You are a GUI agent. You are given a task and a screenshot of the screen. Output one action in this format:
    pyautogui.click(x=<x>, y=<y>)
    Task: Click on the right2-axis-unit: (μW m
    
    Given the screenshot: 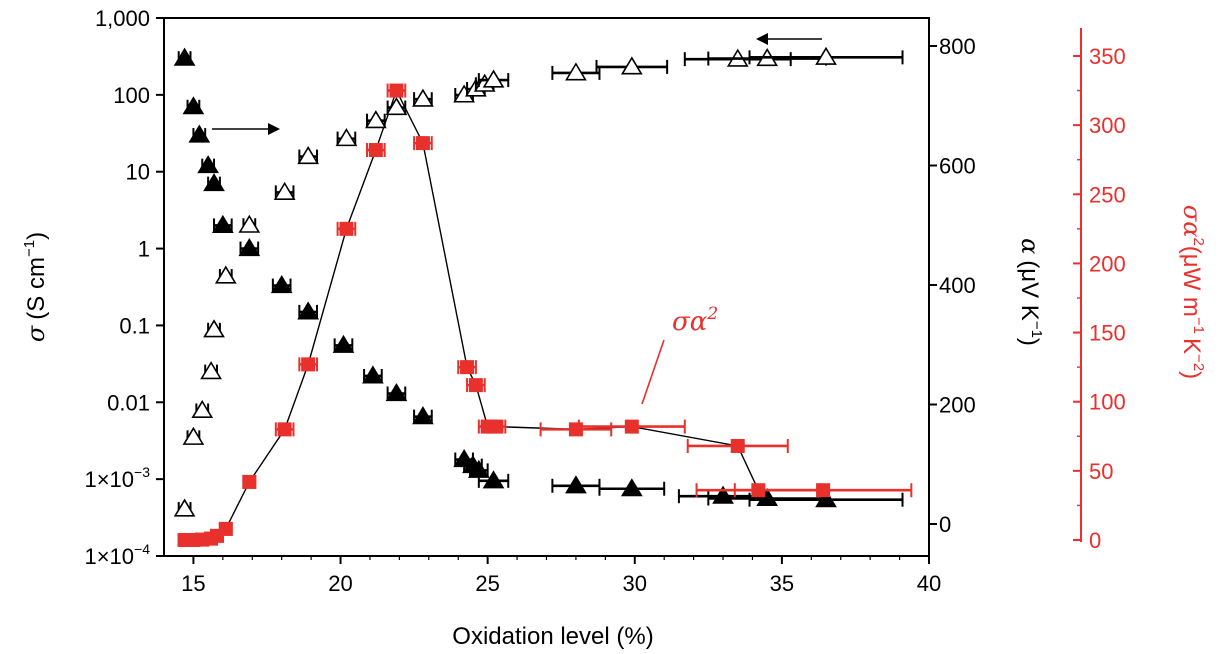 What is the action you would take?
    pyautogui.click(x=1191, y=281)
    